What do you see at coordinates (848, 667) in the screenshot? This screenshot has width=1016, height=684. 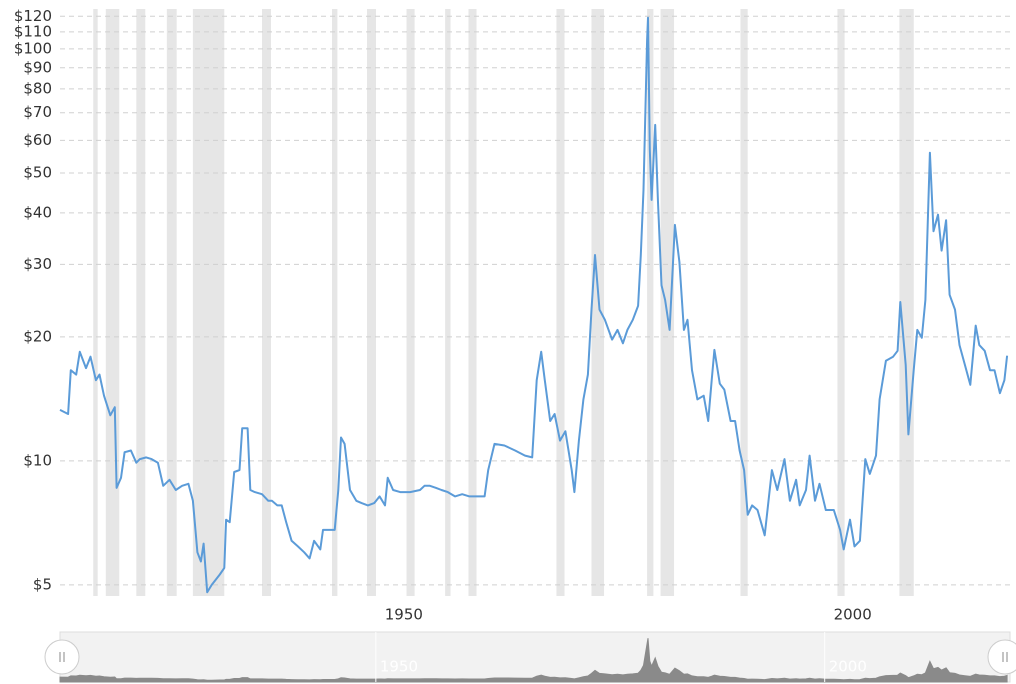 I see `navigator-tick-label: 2000` at bounding box center [848, 667].